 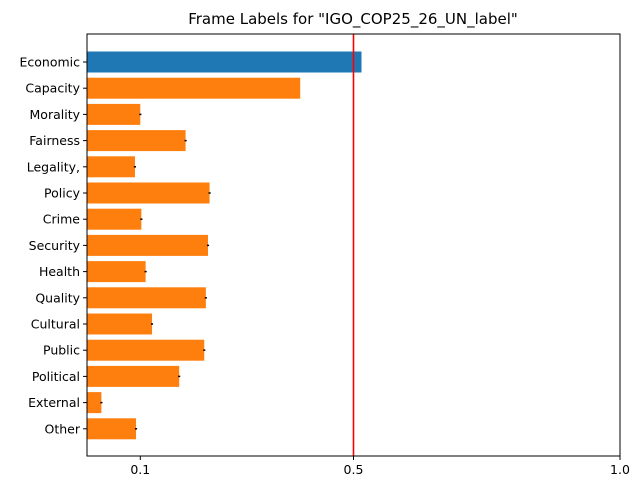 What do you see at coordinates (140, 469) in the screenshot?
I see `x-tick-label: 0.1` at bounding box center [140, 469].